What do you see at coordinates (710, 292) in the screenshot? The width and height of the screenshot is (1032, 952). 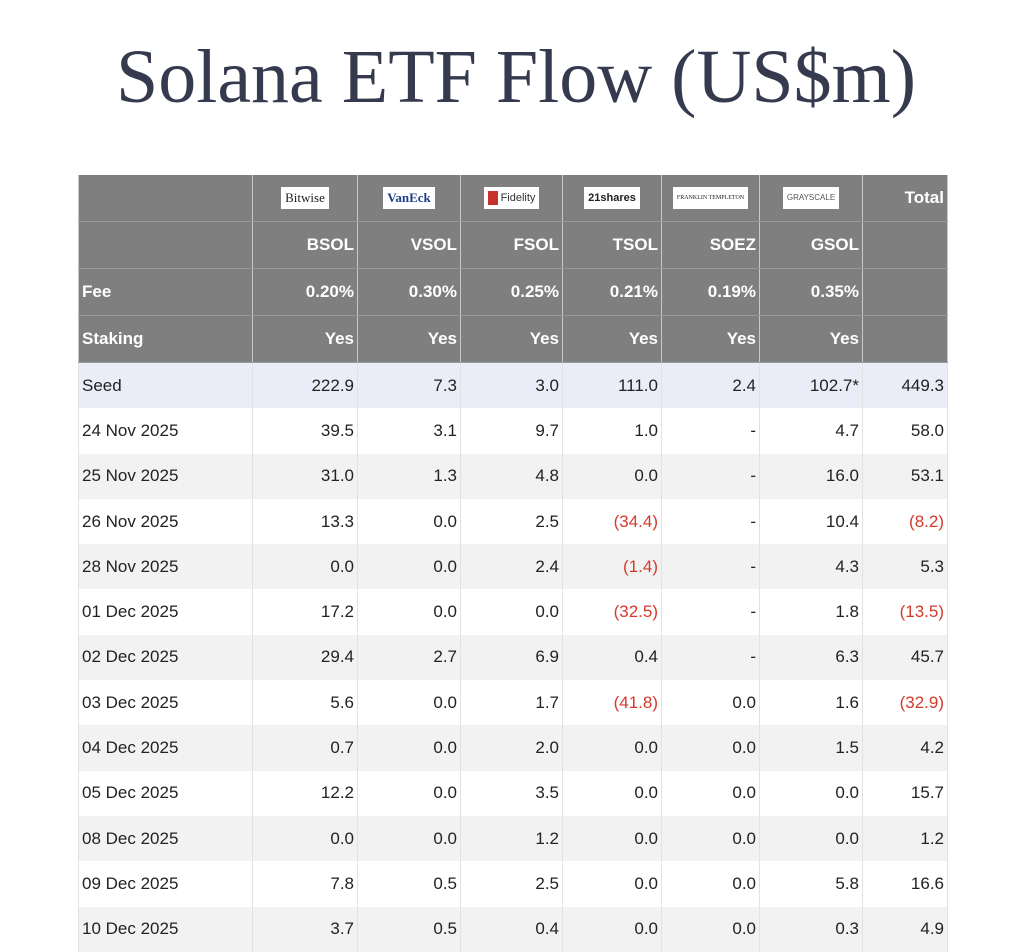 I see `fee-value: 0.19%` at bounding box center [710, 292].